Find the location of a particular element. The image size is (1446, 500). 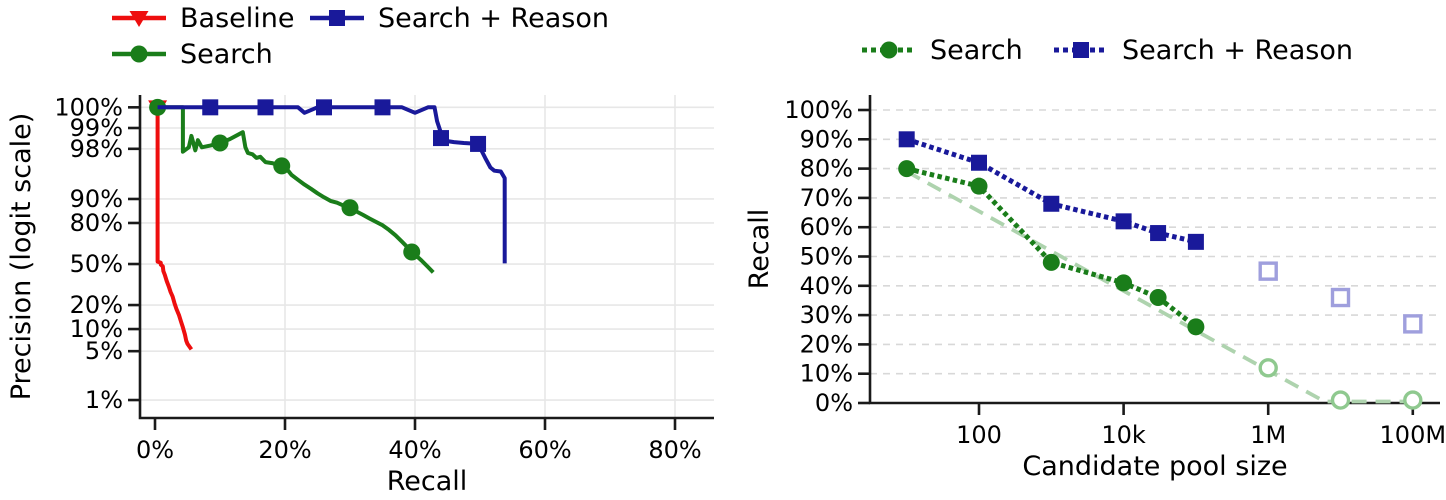

y-tick-label: 30% is located at coordinates (826, 315).